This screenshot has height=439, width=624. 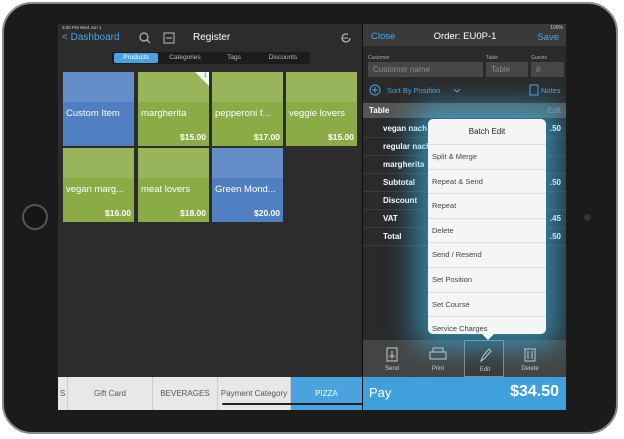 I want to click on section-header: Table Edit, so click(x=464, y=110).